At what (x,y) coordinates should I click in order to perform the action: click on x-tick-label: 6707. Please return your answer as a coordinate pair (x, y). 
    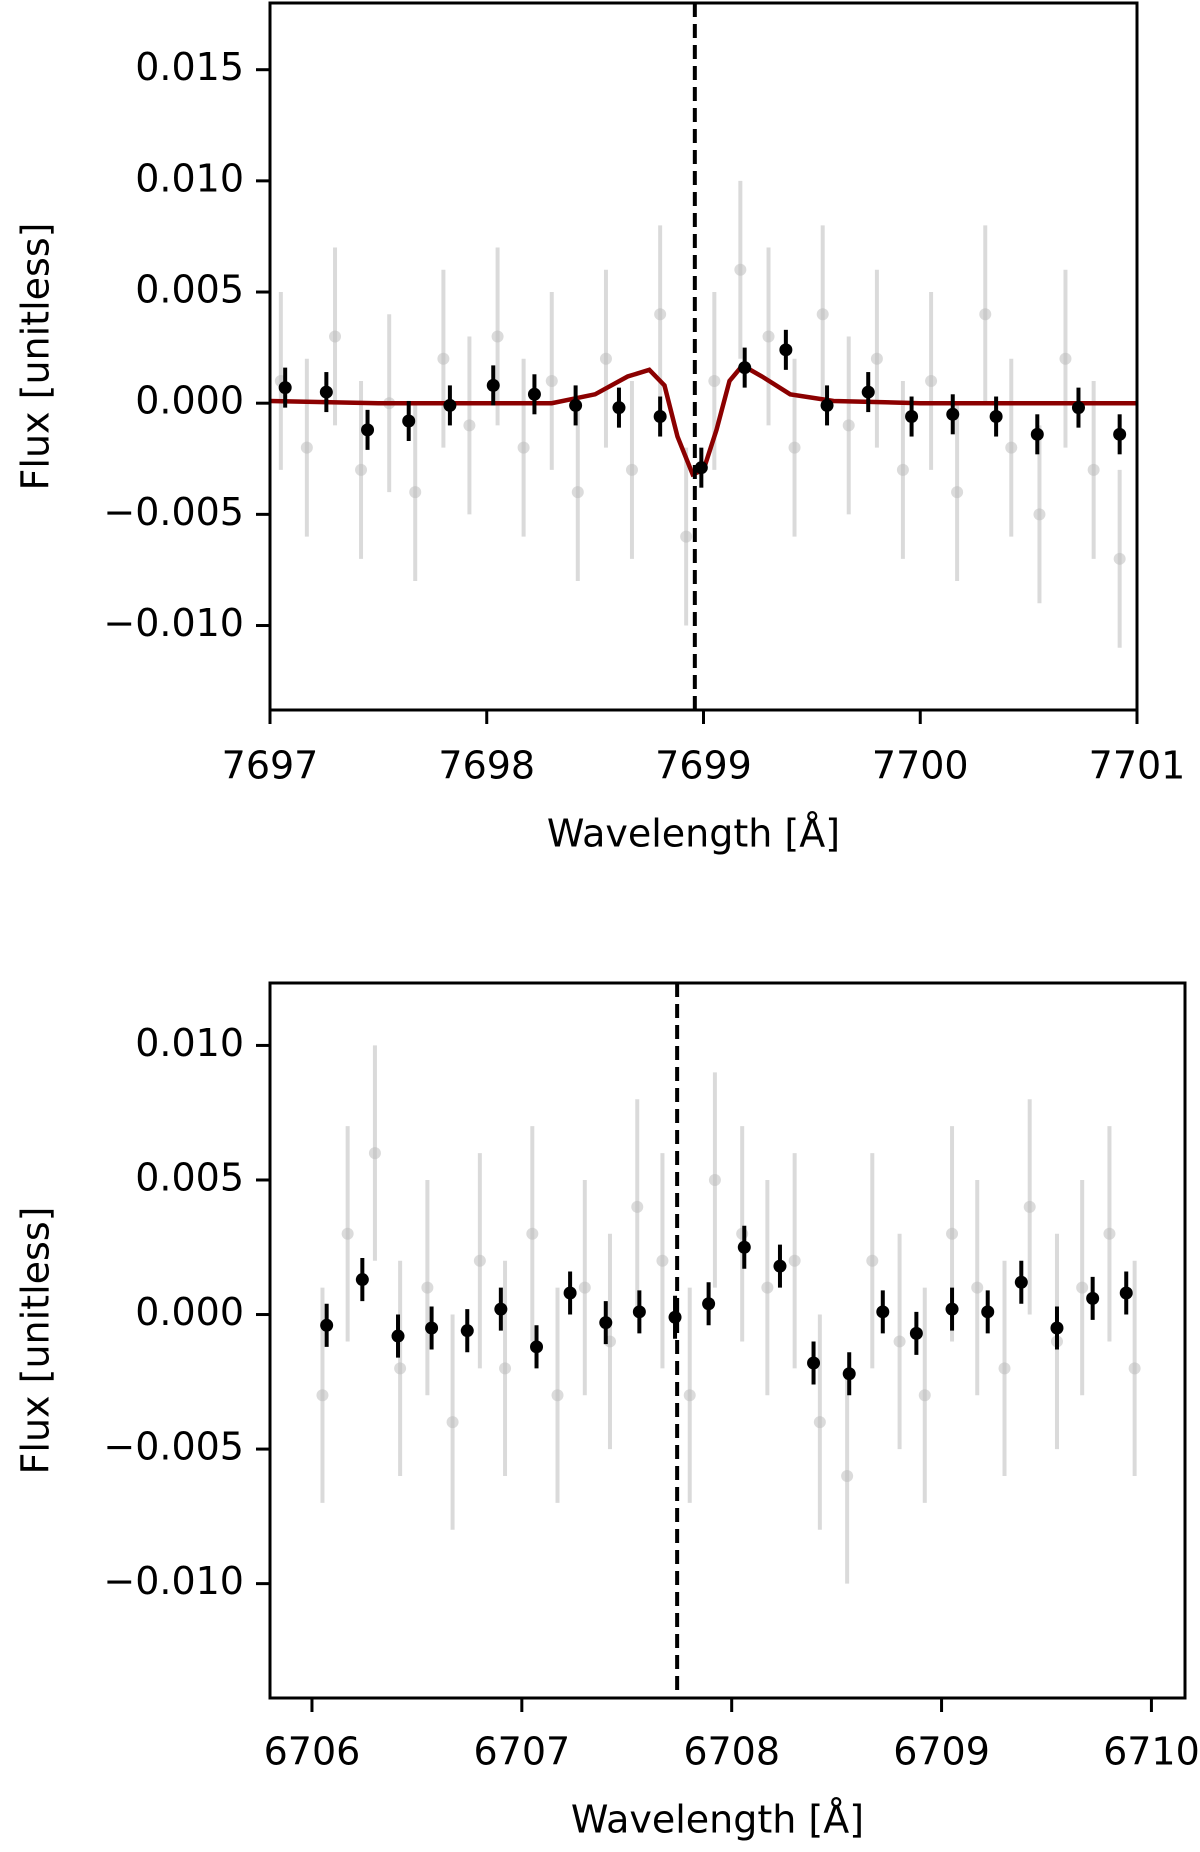
    Looking at the image, I should click on (521, 1752).